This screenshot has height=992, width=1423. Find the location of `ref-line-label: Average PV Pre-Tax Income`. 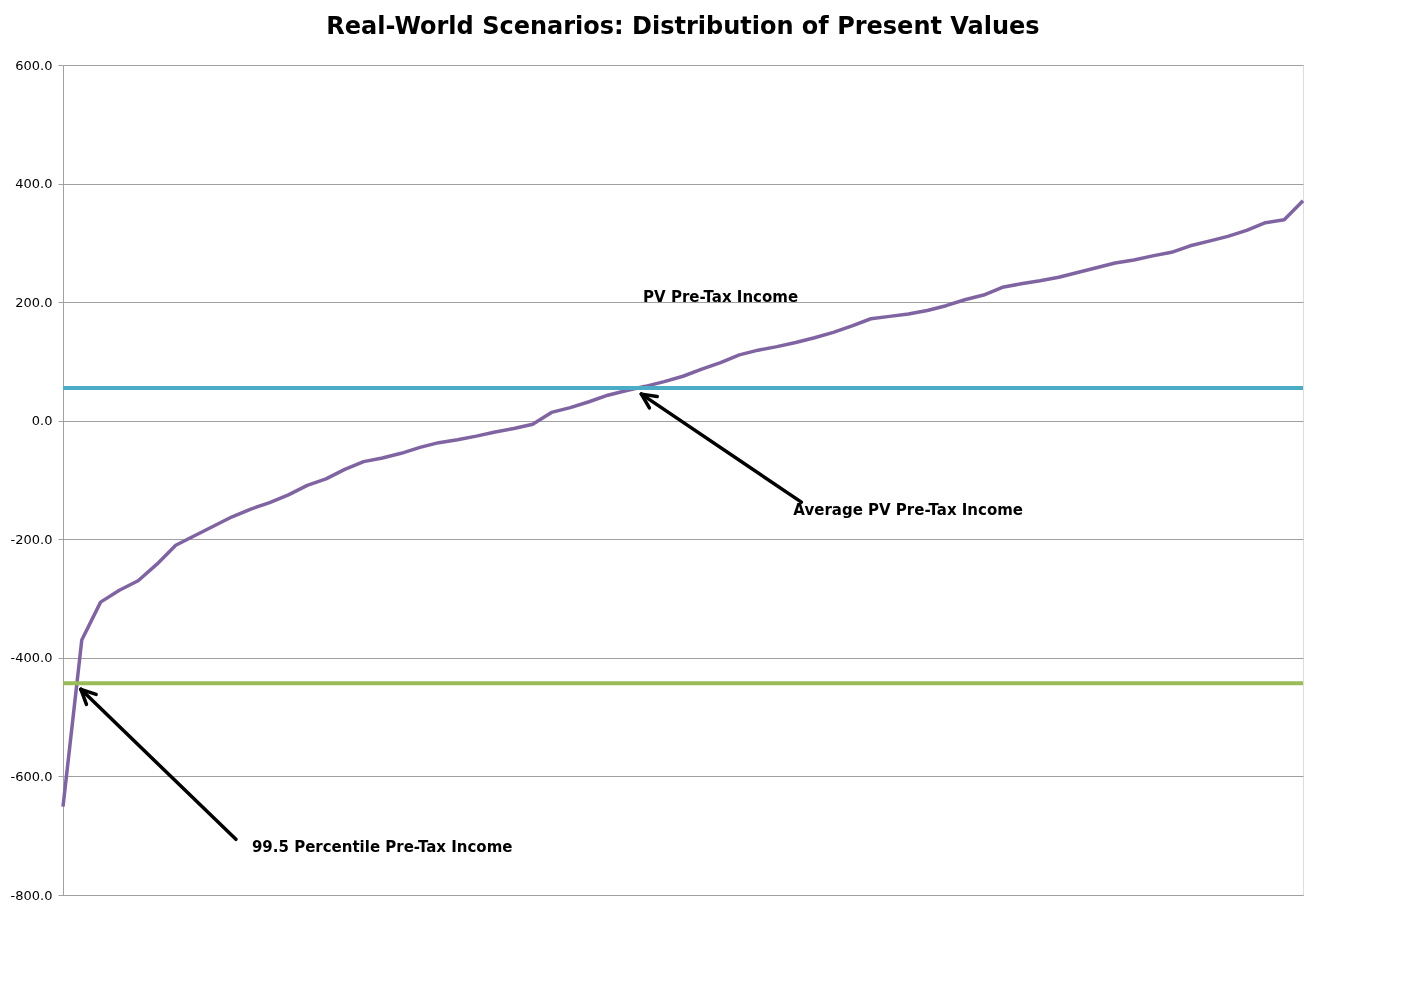

ref-line-label: Average PV Pre-Tax Income is located at coordinates (908, 510).